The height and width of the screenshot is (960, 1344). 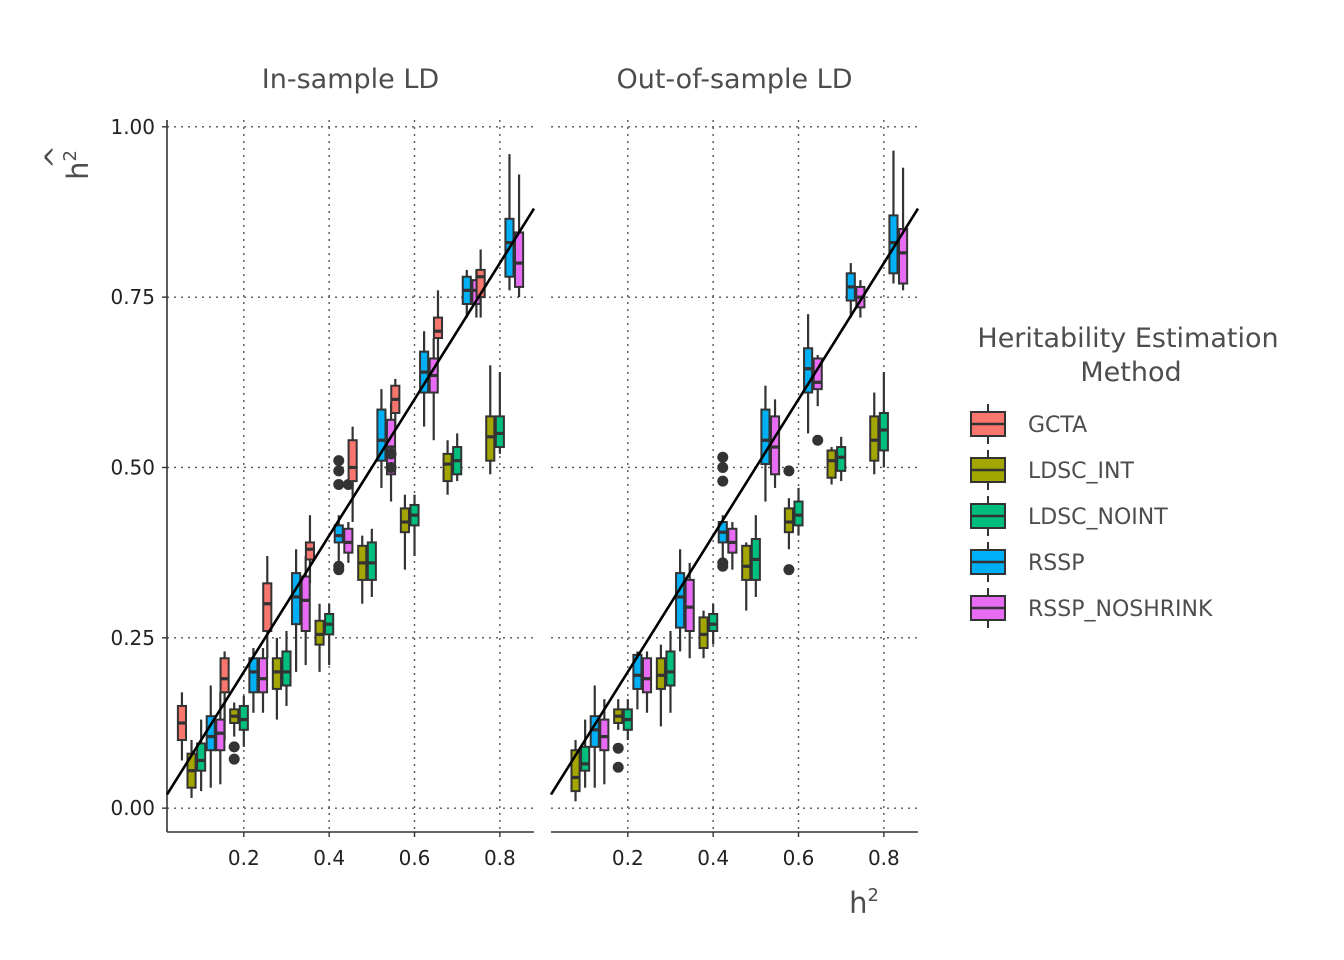 I want to click on legend-item-rssp-noshrink: RSSP_NOSHRINK, so click(x=1091, y=608).